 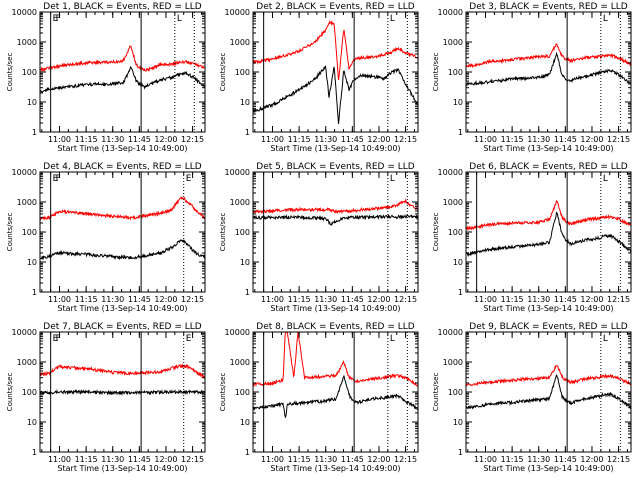 What do you see at coordinates (335, 7) in the screenshot?
I see `panel-title: Det 2, BLACK = Events, RED = LLD` at bounding box center [335, 7].